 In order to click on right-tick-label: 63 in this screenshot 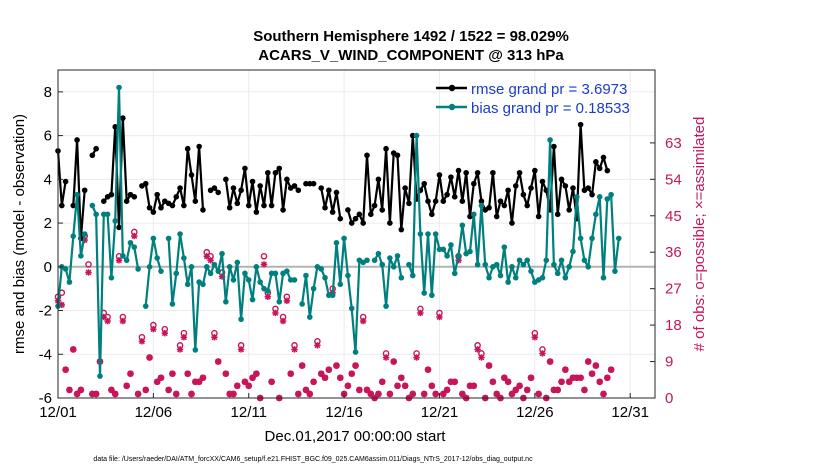, I will do `click(673, 143)`.